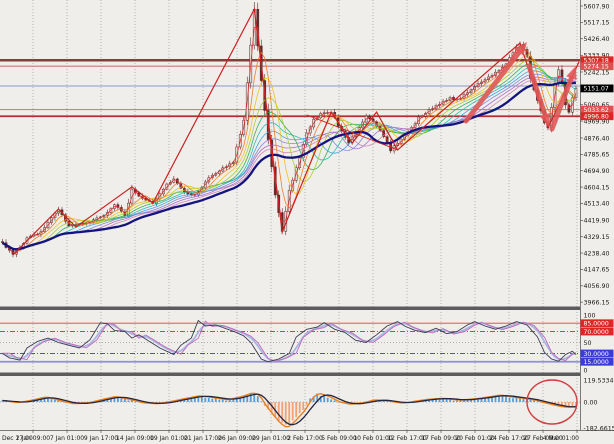 The width and height of the screenshot is (614, 444). Describe the element at coordinates (17, 438) in the screenshot. I see `time-label: Dec 17:00` at that location.